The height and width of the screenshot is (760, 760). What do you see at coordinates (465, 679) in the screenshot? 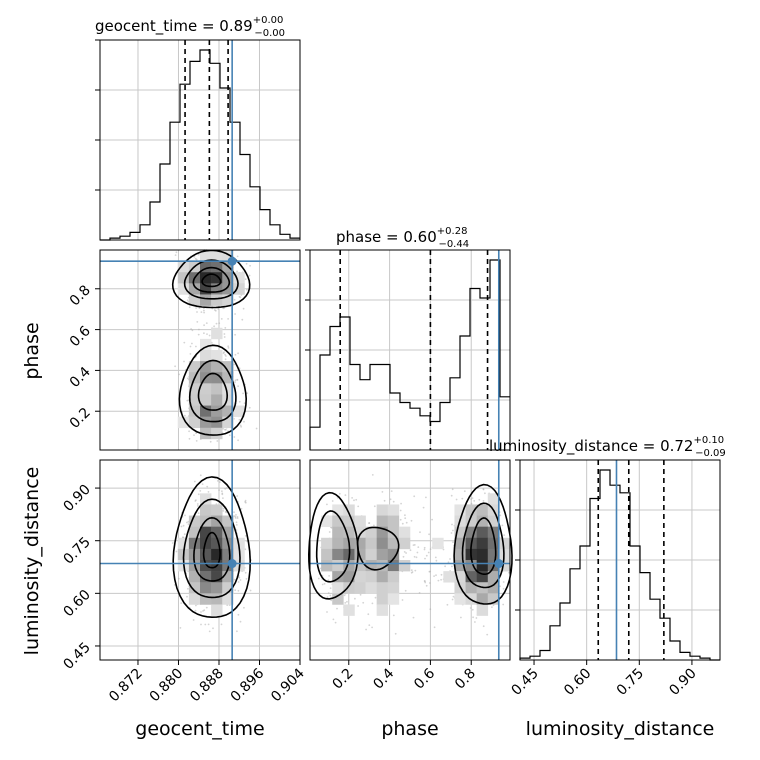
I see `x-tick-label: 0.8` at bounding box center [465, 679].